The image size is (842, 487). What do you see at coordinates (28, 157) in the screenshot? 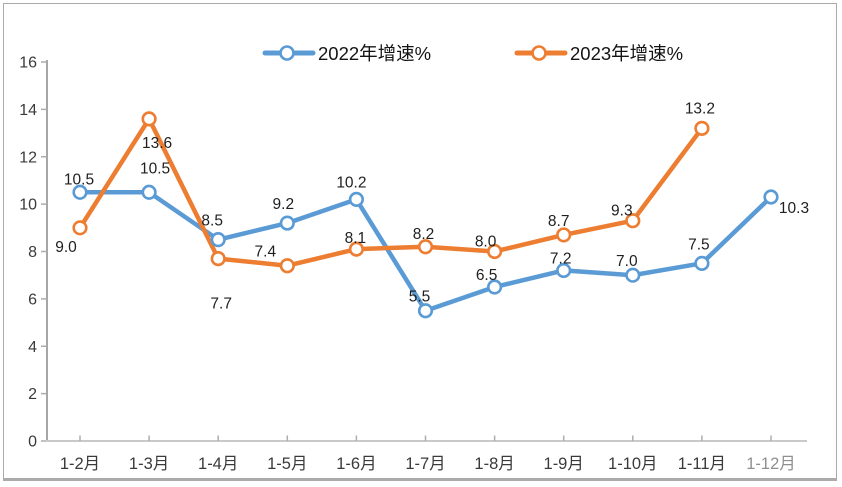
I see `y-tick-label: 12` at bounding box center [28, 157].